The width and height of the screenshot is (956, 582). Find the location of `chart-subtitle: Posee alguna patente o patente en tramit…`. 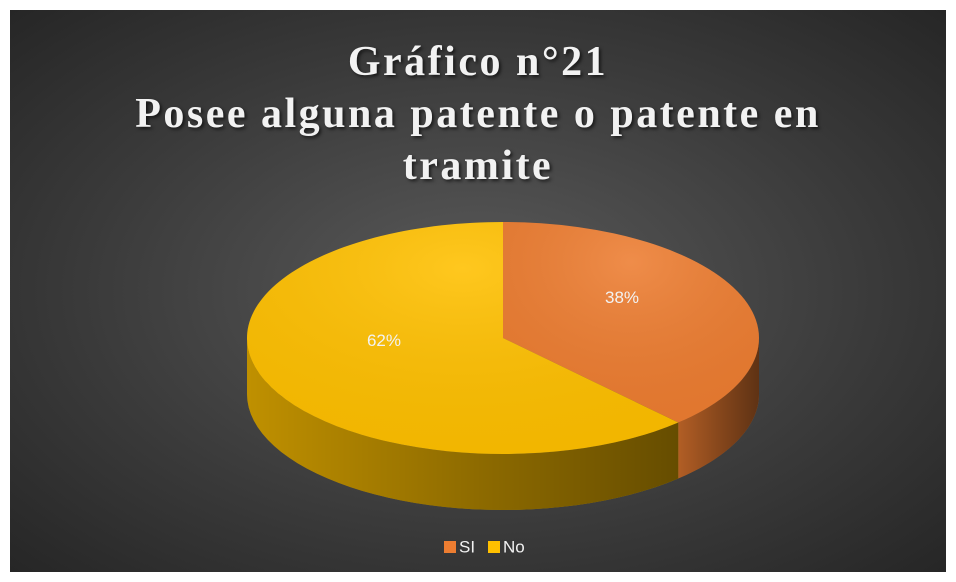

chart-subtitle: Posee alguna patente o patente en tramit… is located at coordinates (478, 140).